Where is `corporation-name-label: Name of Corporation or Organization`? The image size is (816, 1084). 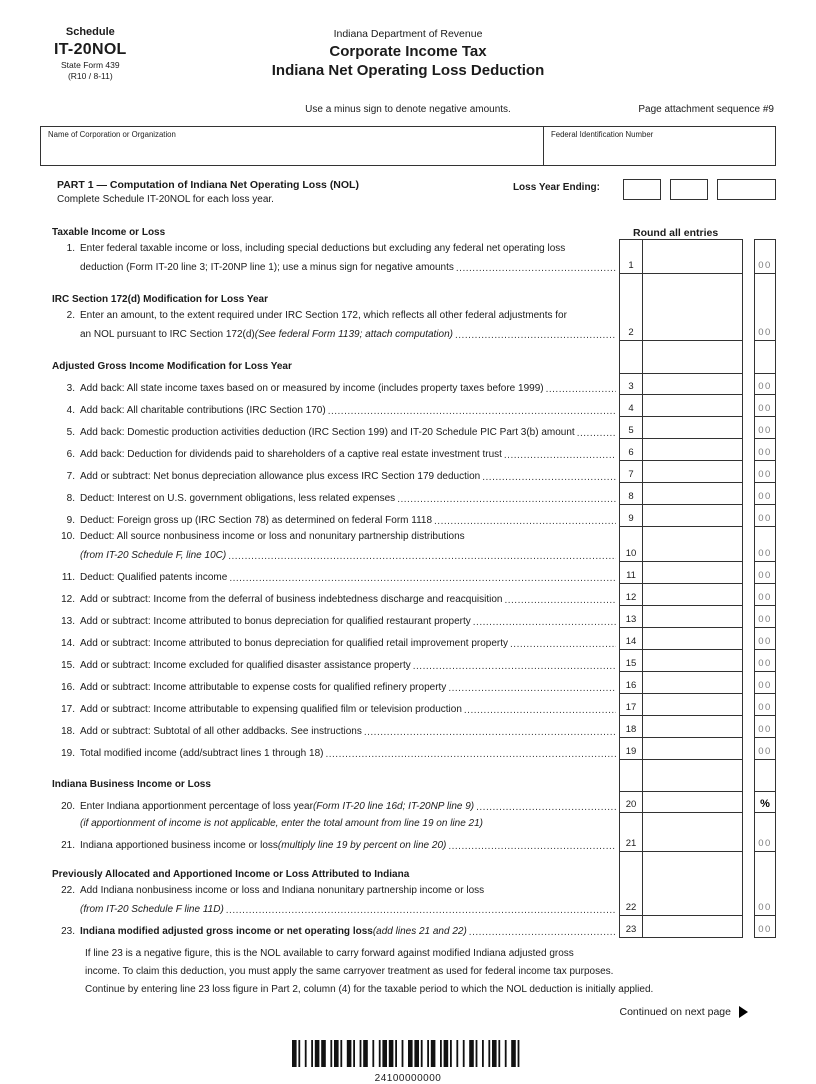
corporation-name-label: Name of Corporation or Organization is located at coordinates (112, 134).